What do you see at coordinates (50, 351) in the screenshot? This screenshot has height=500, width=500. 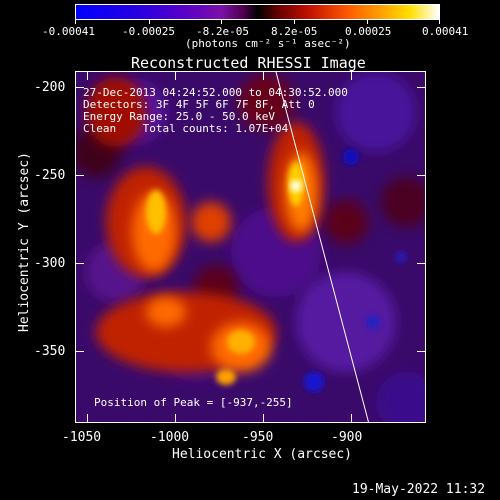 I see `y-tick-label: -350` at bounding box center [50, 351].